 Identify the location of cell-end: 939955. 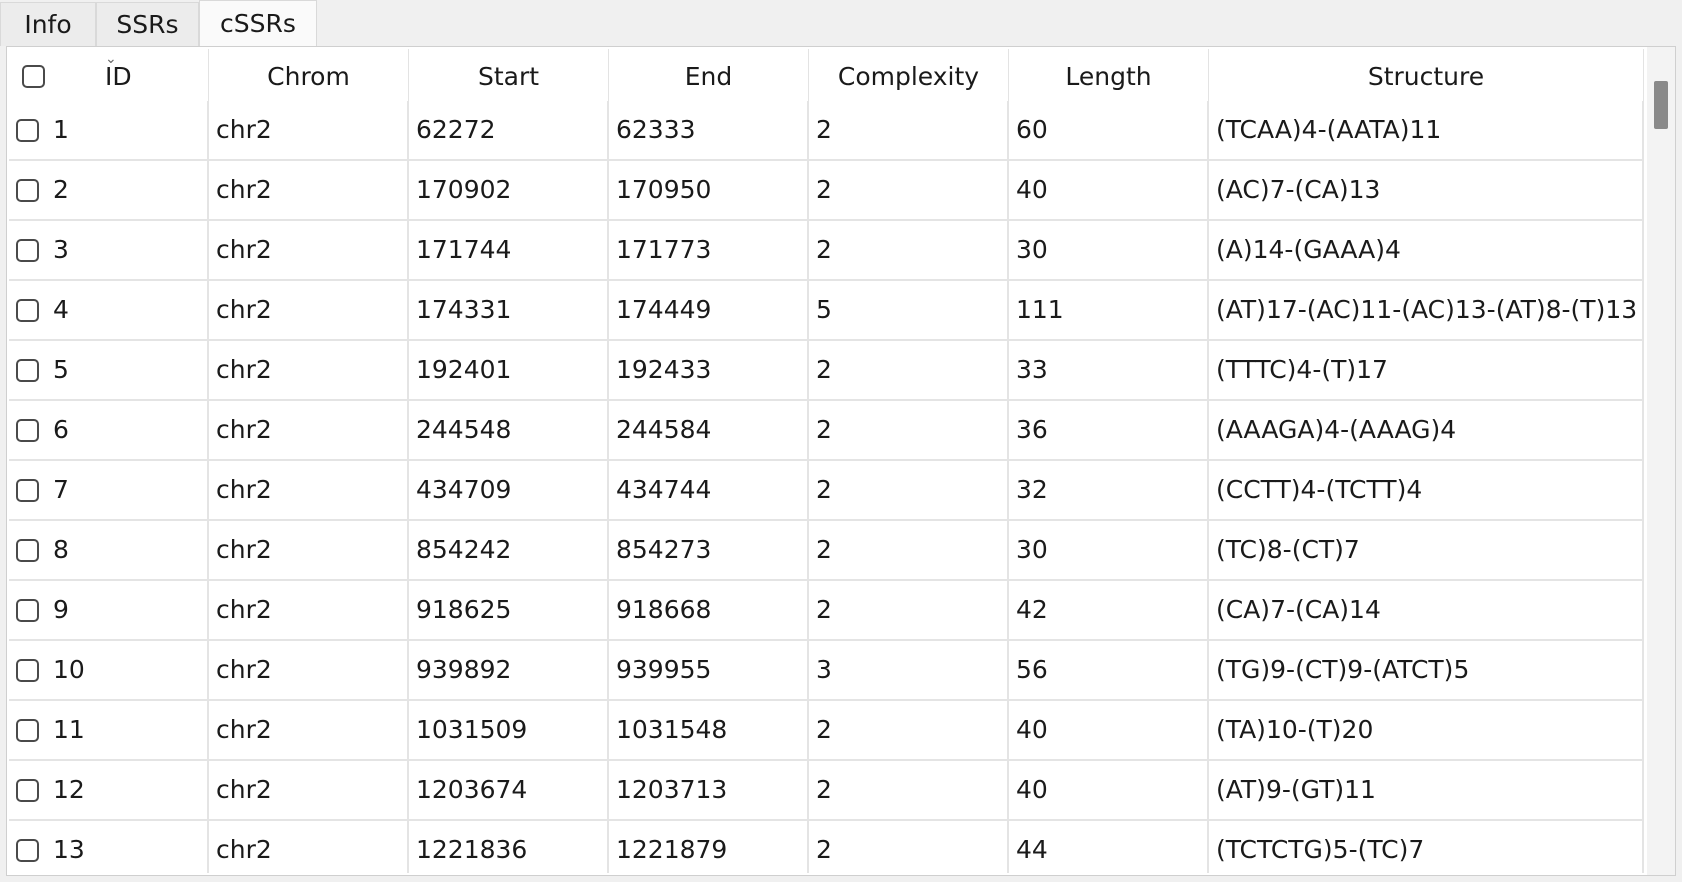
(709, 670).